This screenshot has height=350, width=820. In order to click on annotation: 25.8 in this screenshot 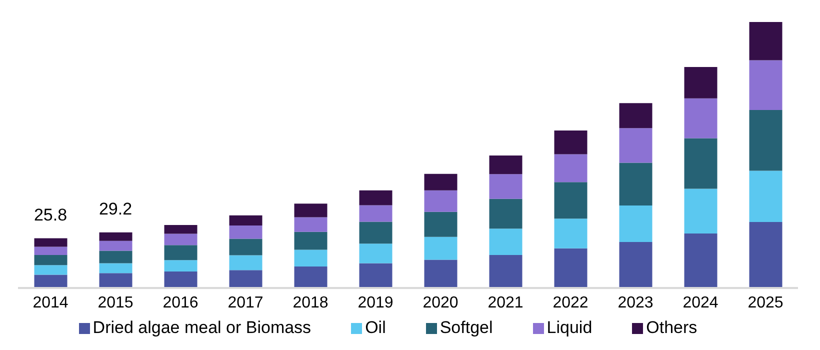, I will do `click(51, 214)`.